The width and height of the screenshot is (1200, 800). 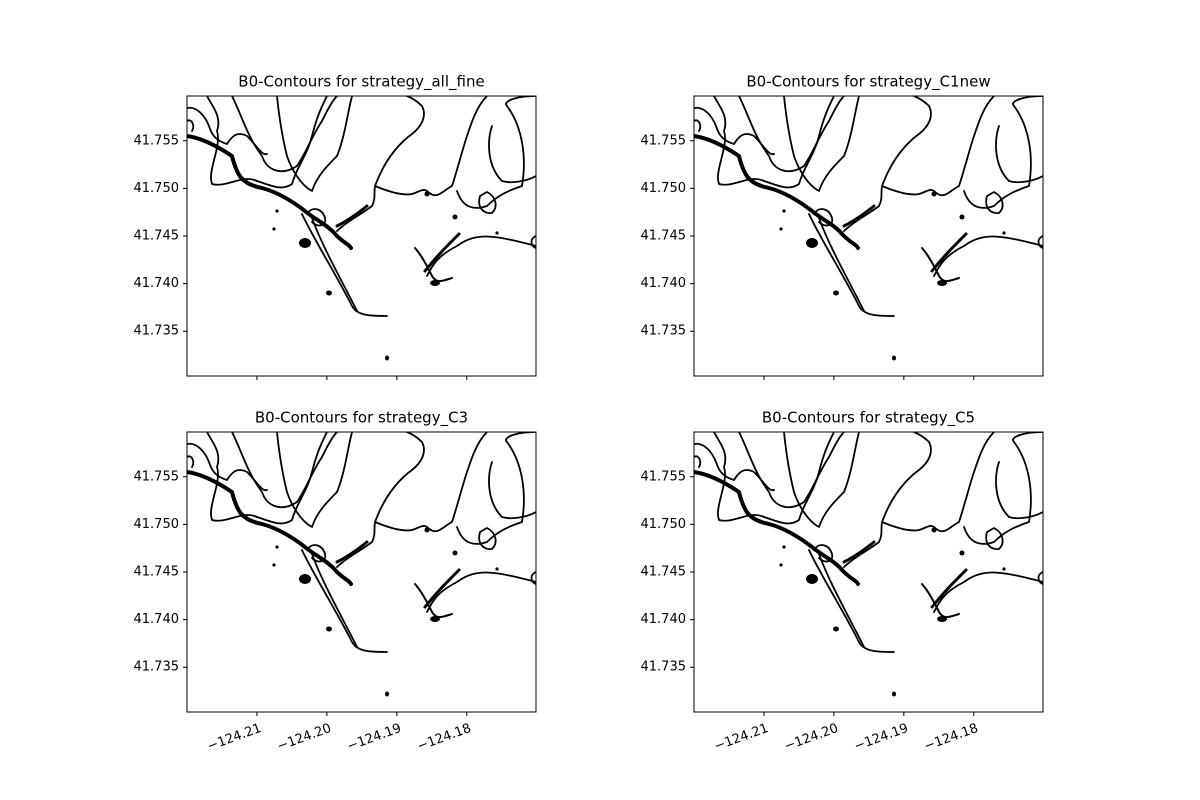 I want to click on subplot-title: B0-Contours for strategy_C1new, so click(x=868, y=82).